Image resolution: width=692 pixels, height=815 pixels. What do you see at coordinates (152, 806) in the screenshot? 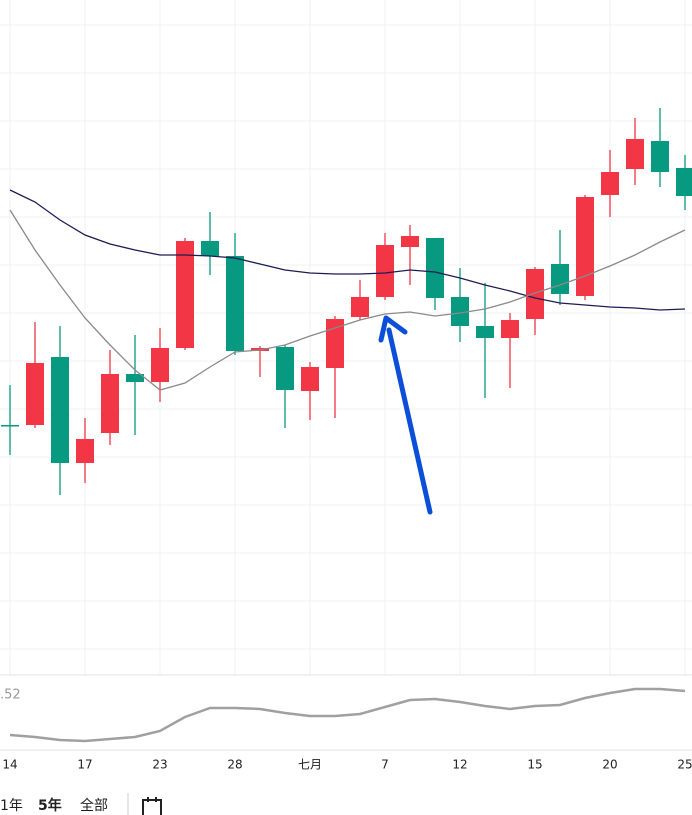
I see `calendar-icon` at bounding box center [152, 806].